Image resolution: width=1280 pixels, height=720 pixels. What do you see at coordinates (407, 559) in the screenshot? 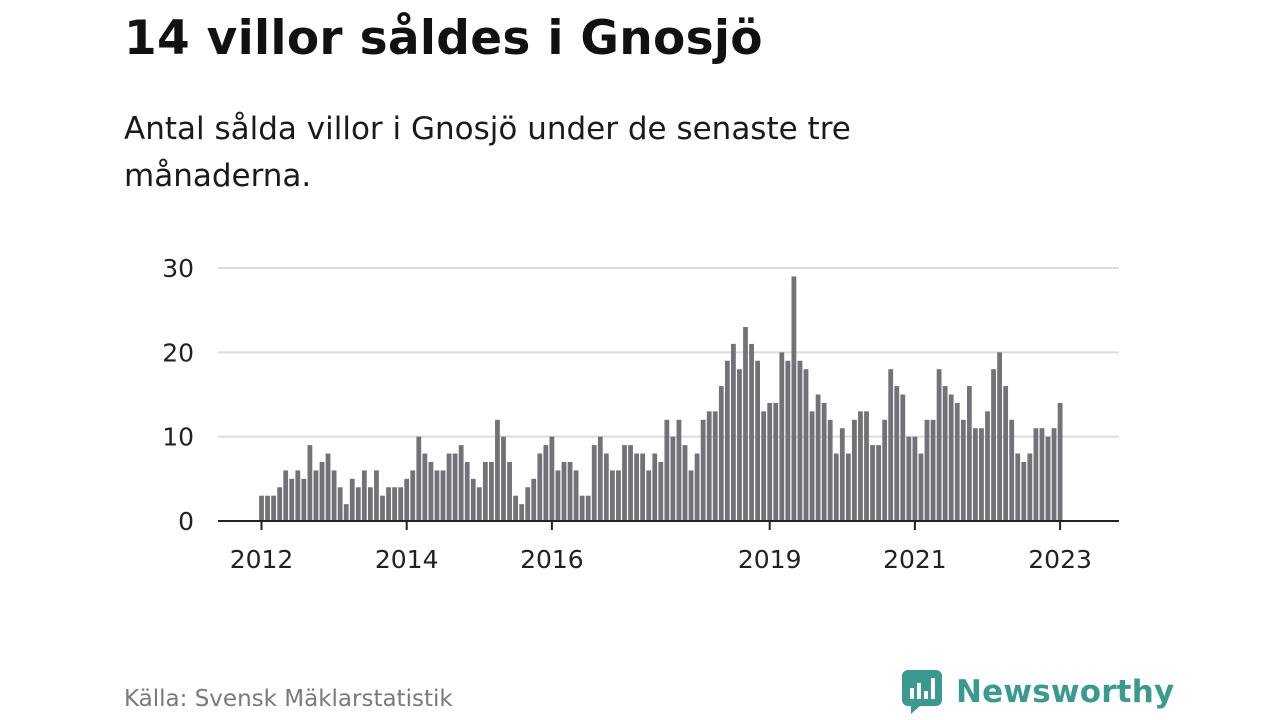
I see `x-tick-label: 2014` at bounding box center [407, 559].